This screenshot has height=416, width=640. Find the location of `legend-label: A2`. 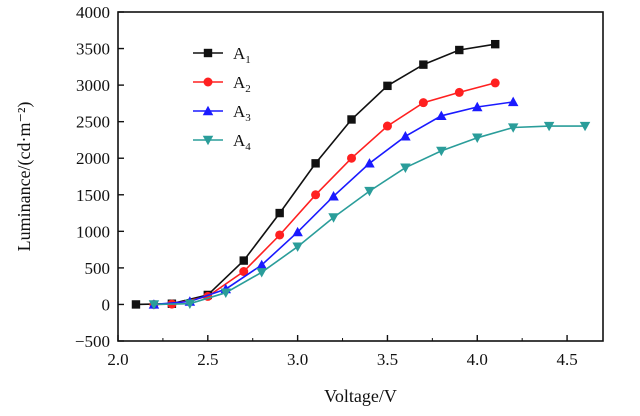

legend-label: A2 is located at coordinates (242, 84).